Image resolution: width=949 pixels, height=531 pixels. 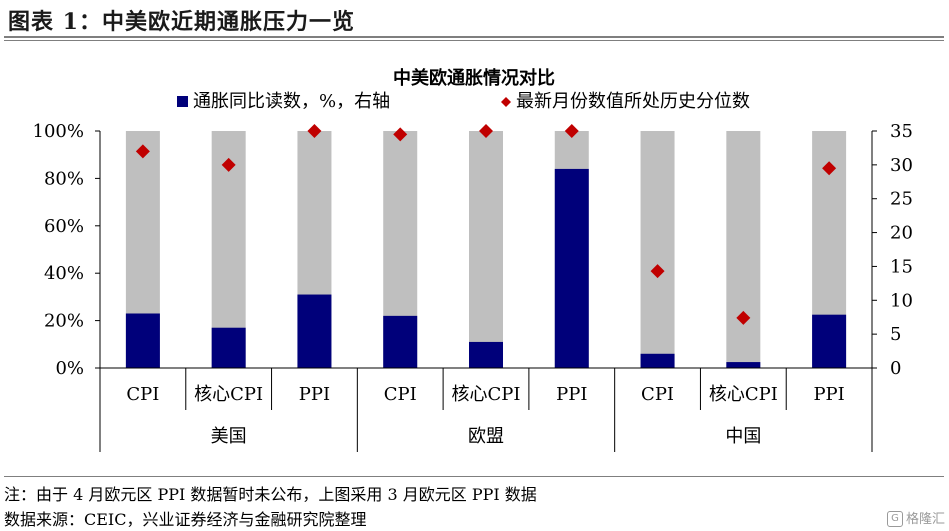 I want to click on chart-title: 中美欧通胀情况对比, so click(x=474, y=78).